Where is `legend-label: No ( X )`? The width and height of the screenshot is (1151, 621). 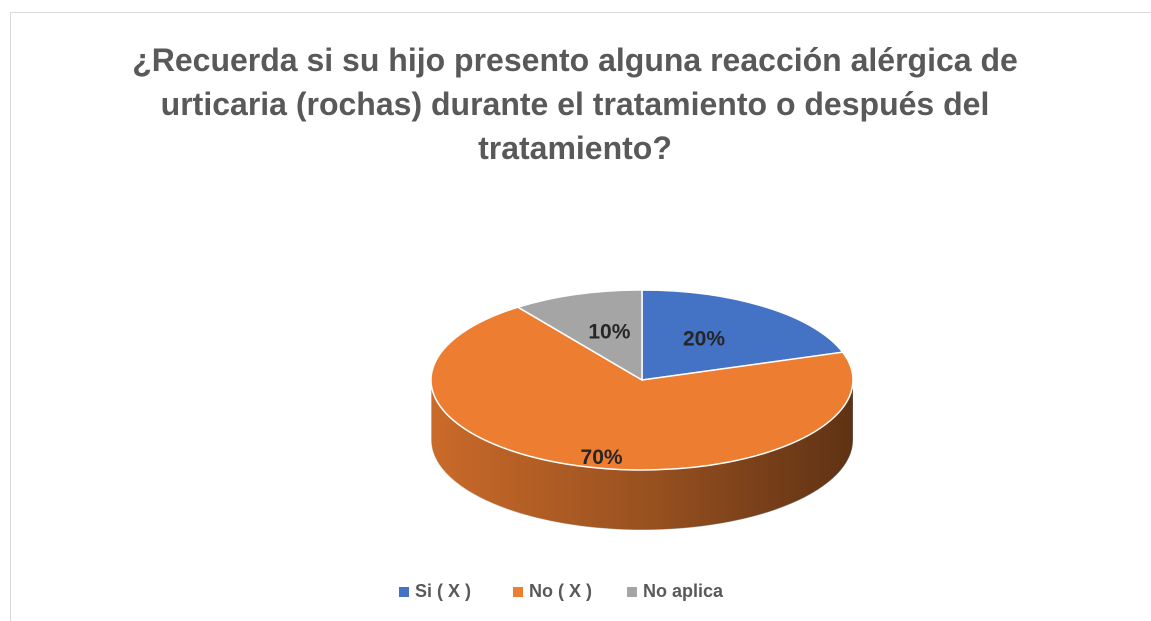
legend-label: No ( X ) is located at coordinates (560, 591).